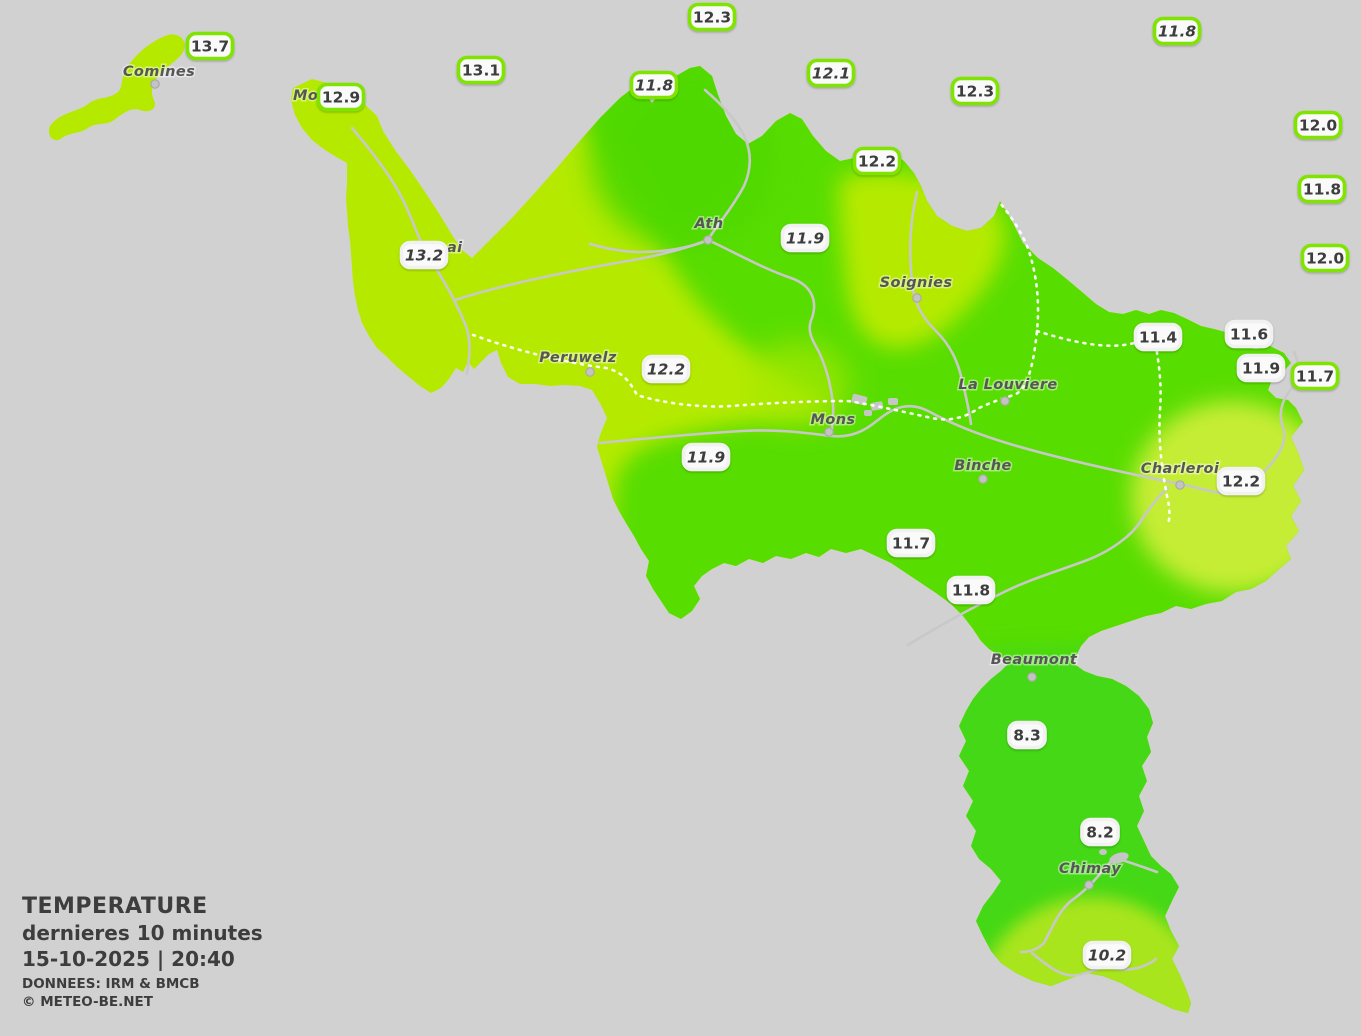 The height and width of the screenshot is (1036, 1361). What do you see at coordinates (1008, 391) in the screenshot?
I see `city-marker: La Louviere` at bounding box center [1008, 391].